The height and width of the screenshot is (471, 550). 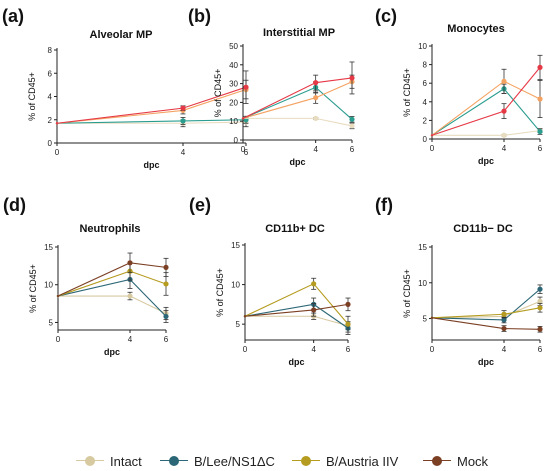 I want to click on panel-label: (b), so click(x=199, y=16).